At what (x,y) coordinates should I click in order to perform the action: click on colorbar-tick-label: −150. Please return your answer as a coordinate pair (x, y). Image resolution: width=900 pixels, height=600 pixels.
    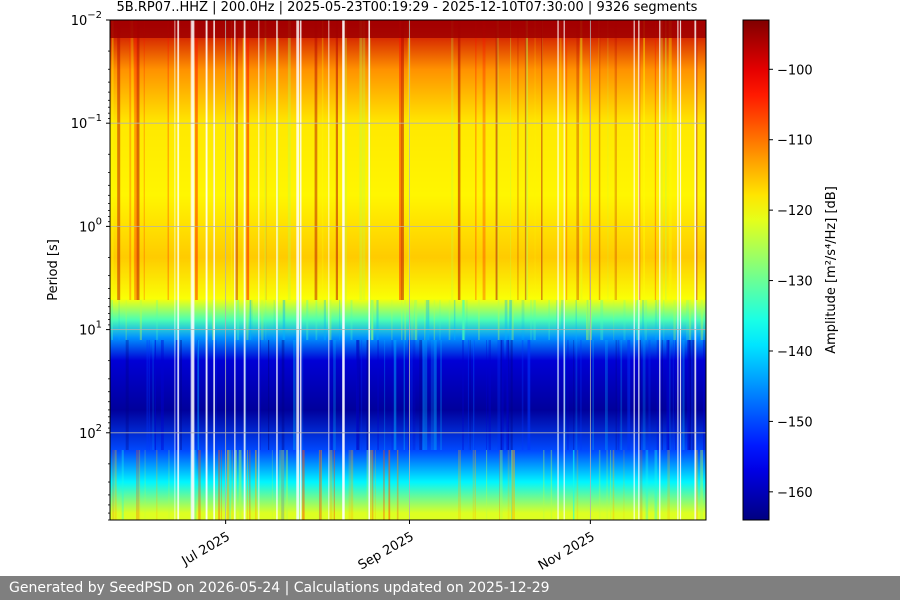
    Looking at the image, I should click on (795, 422).